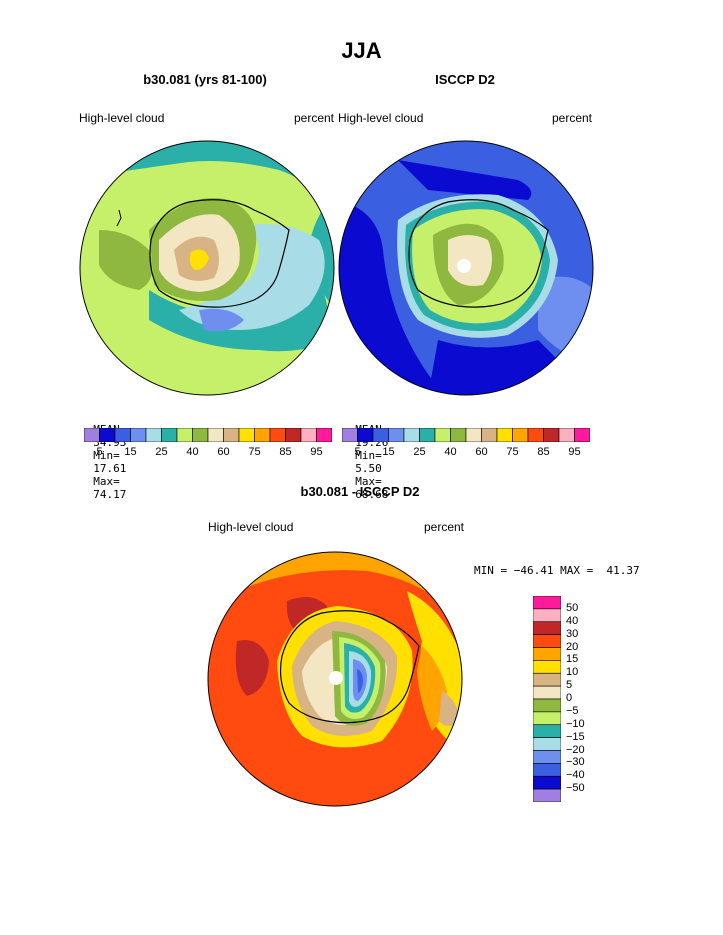 The image size is (723, 935). I want to click on colorbar-tick-label: 0, so click(569, 698).